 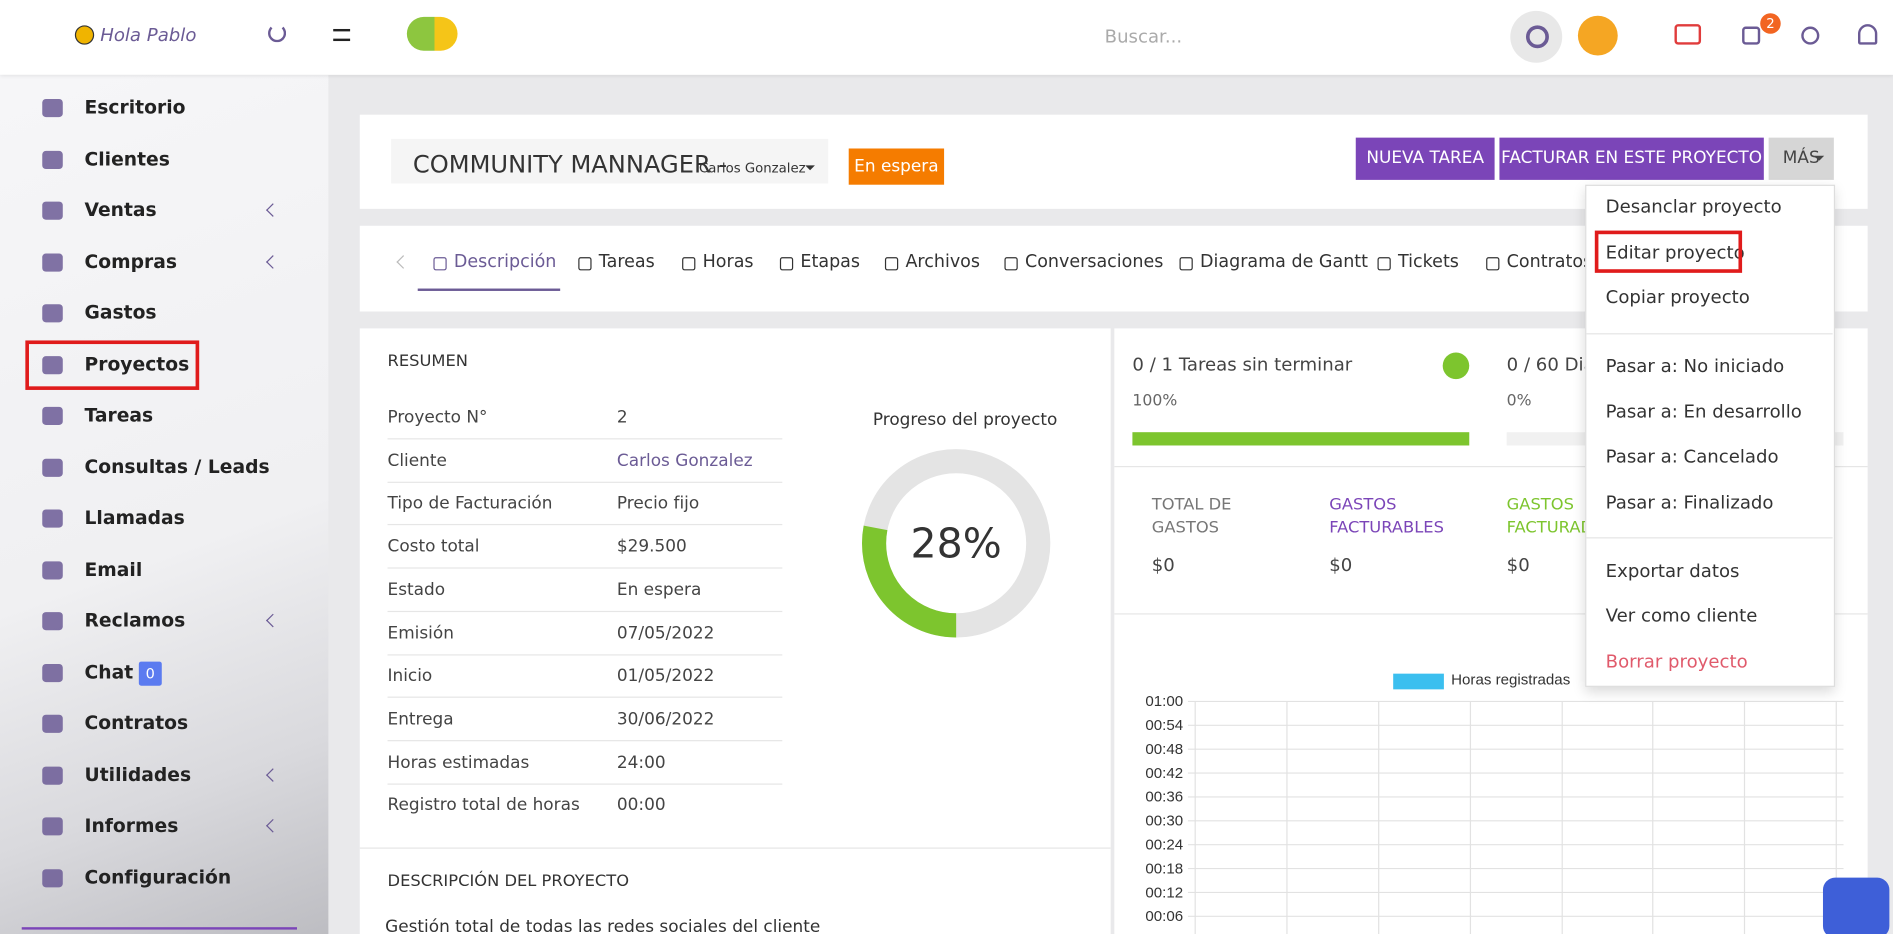 I want to click on sidebar-item: Gastos, so click(x=120, y=312).